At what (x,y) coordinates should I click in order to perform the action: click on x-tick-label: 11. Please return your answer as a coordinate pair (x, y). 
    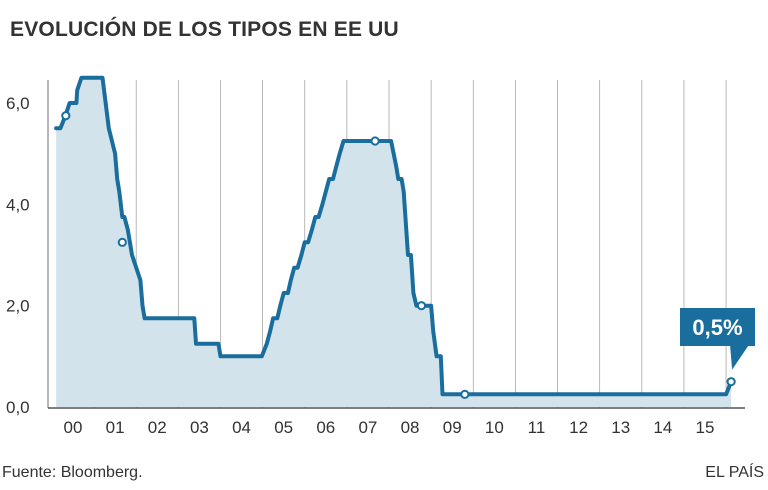
    Looking at the image, I should click on (537, 427).